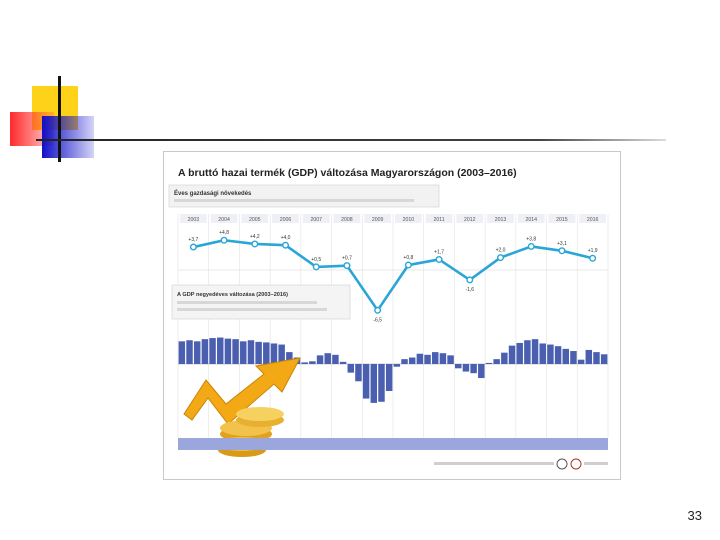  I want to click on year-tick-label: 2003, so click(194, 220).